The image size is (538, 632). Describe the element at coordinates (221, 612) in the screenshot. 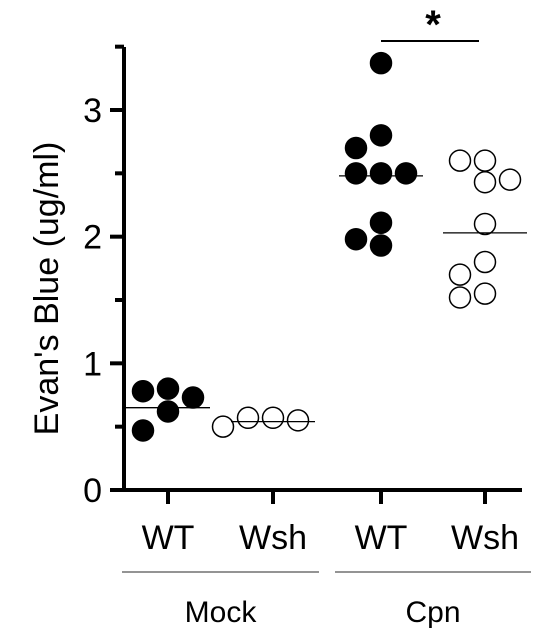

I see `group-label: Mock` at that location.